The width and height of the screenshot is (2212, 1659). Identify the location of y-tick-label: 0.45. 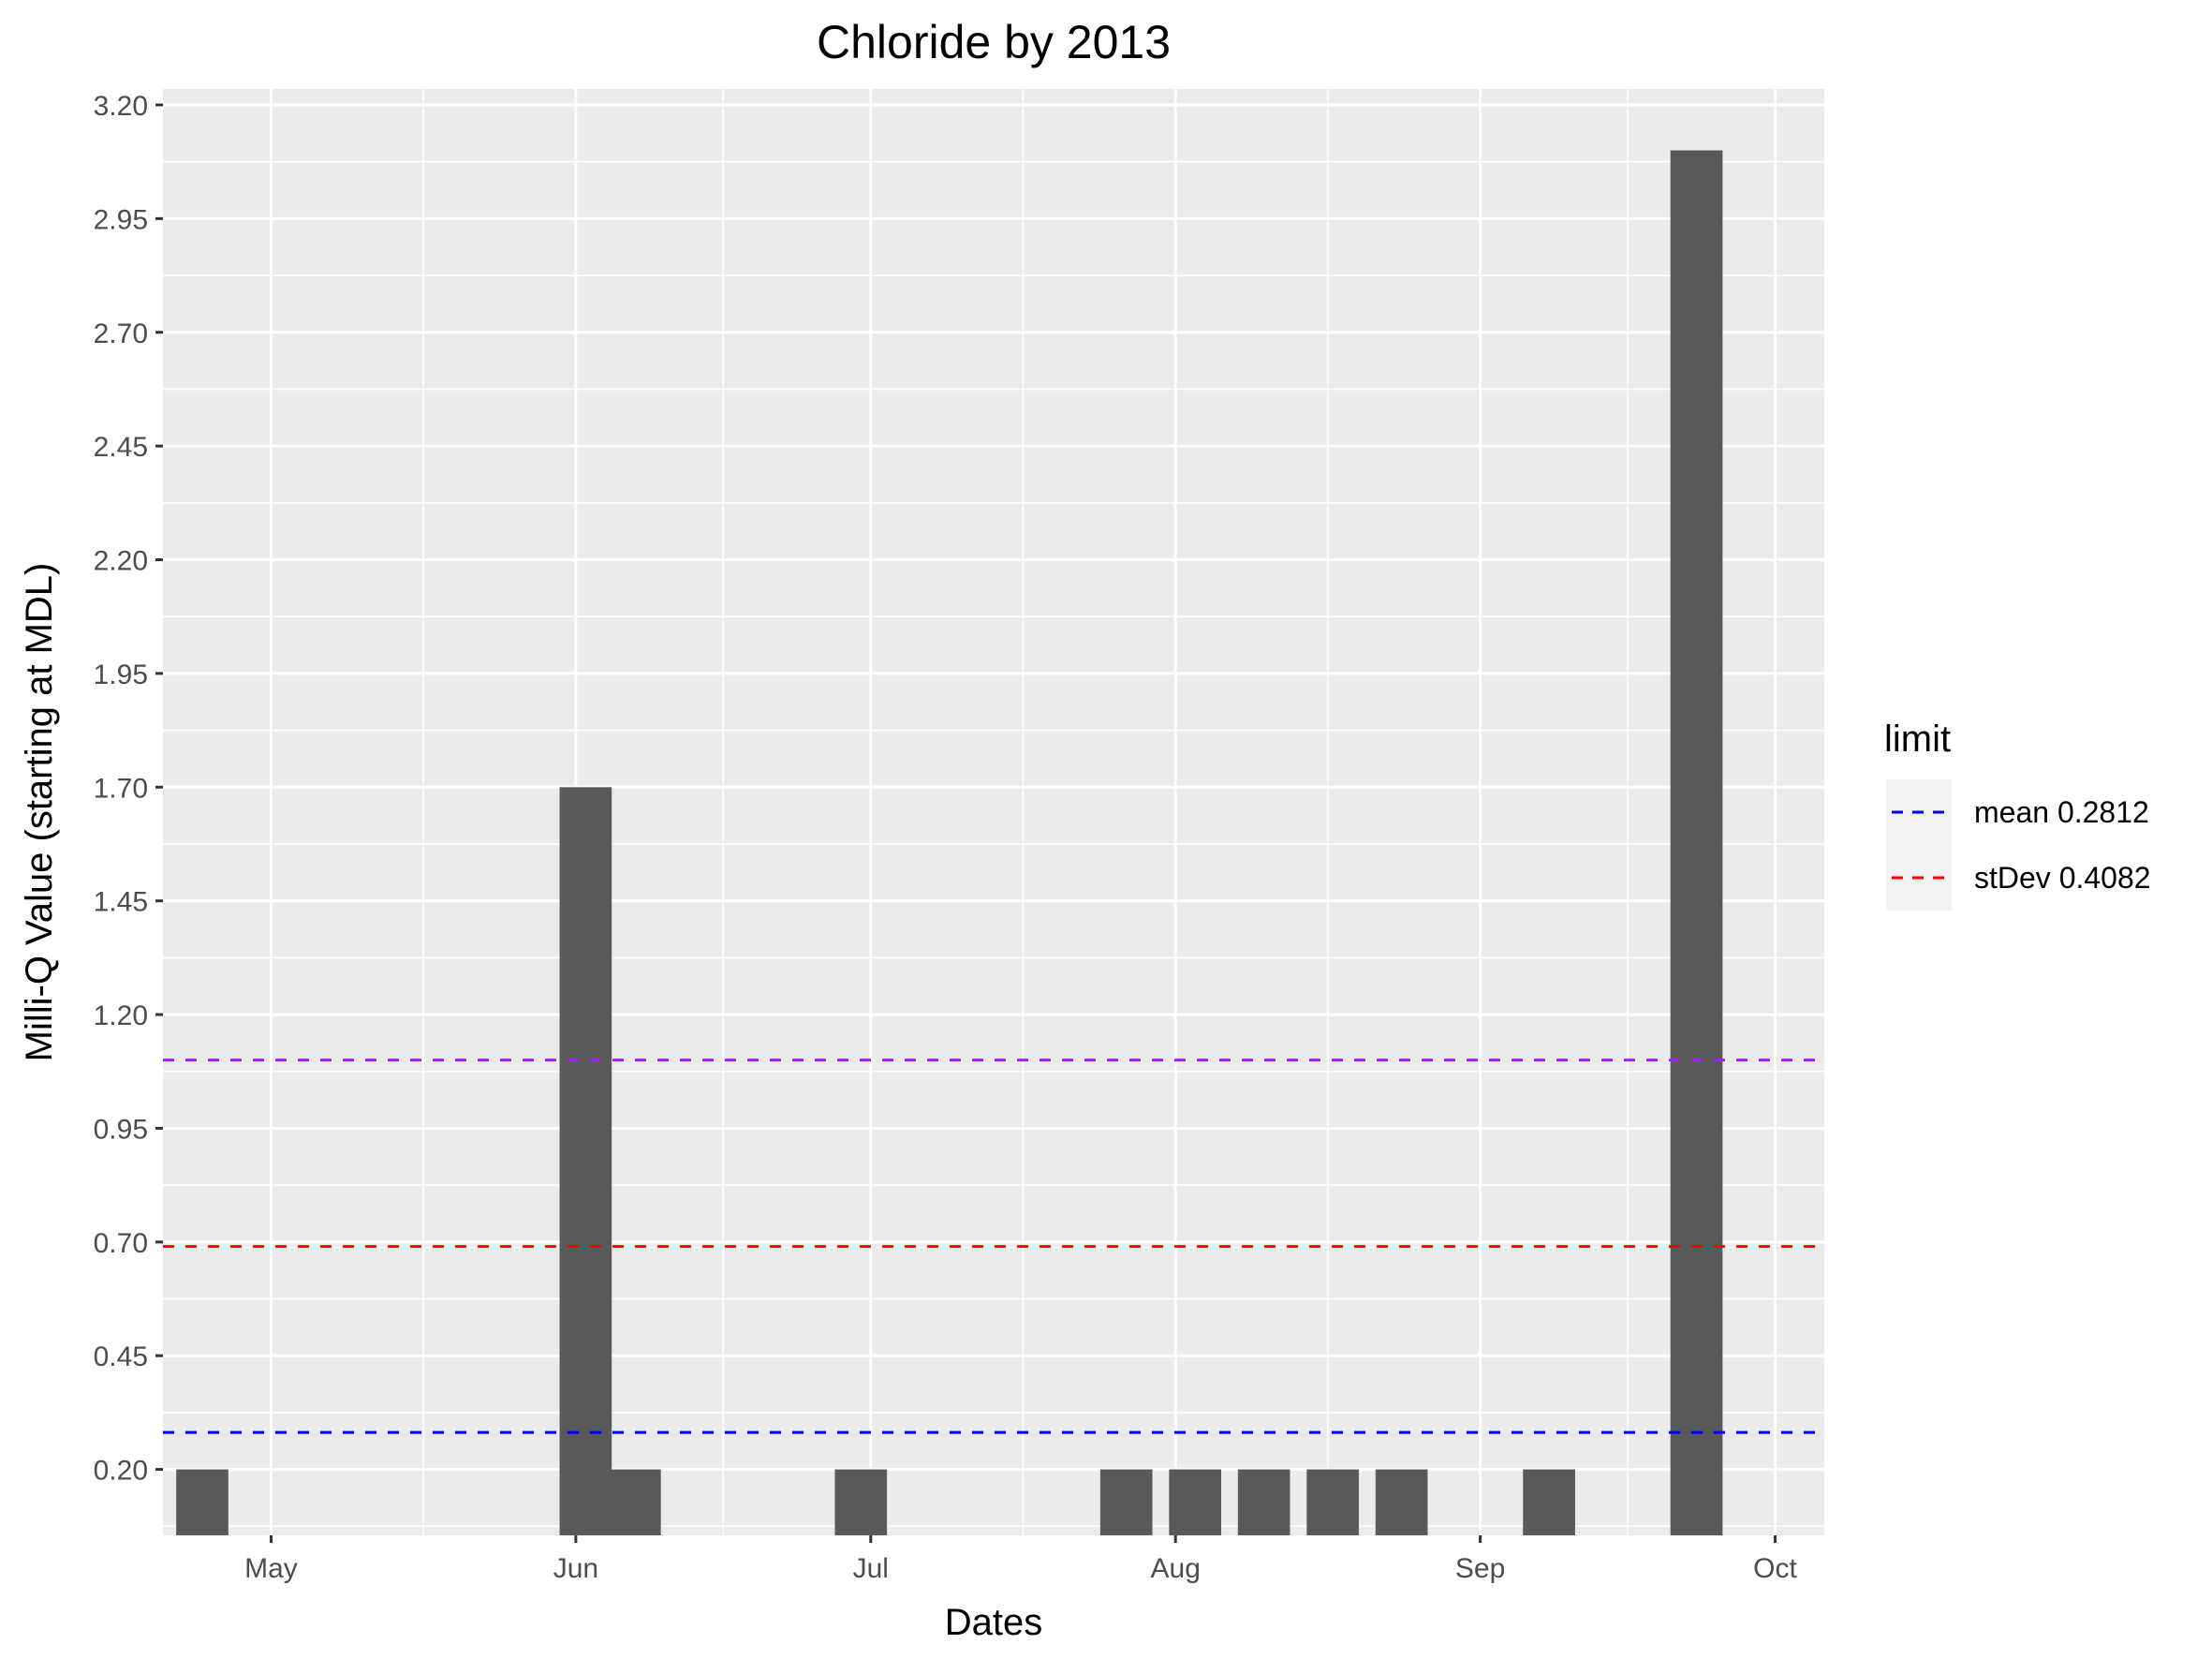
(121, 1356).